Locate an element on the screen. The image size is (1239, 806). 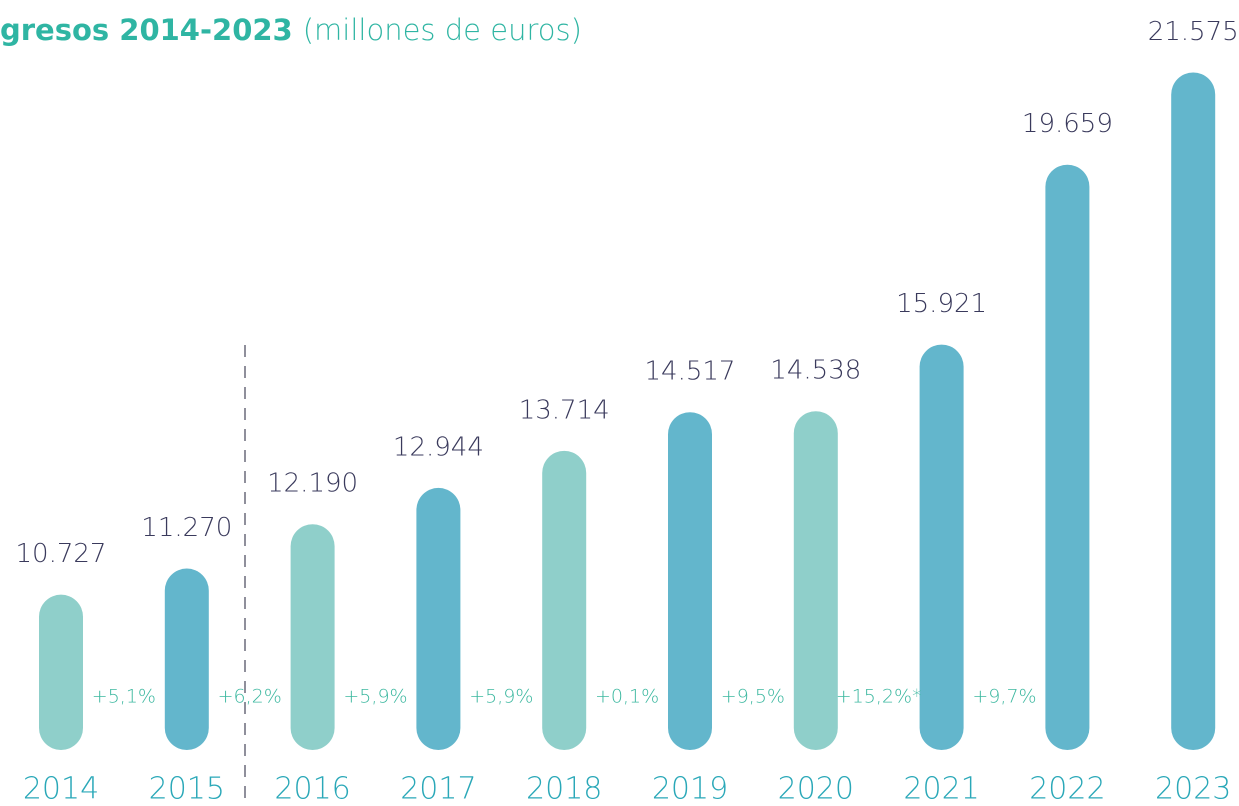
x-tick-label: 2014 is located at coordinates (61, 789).